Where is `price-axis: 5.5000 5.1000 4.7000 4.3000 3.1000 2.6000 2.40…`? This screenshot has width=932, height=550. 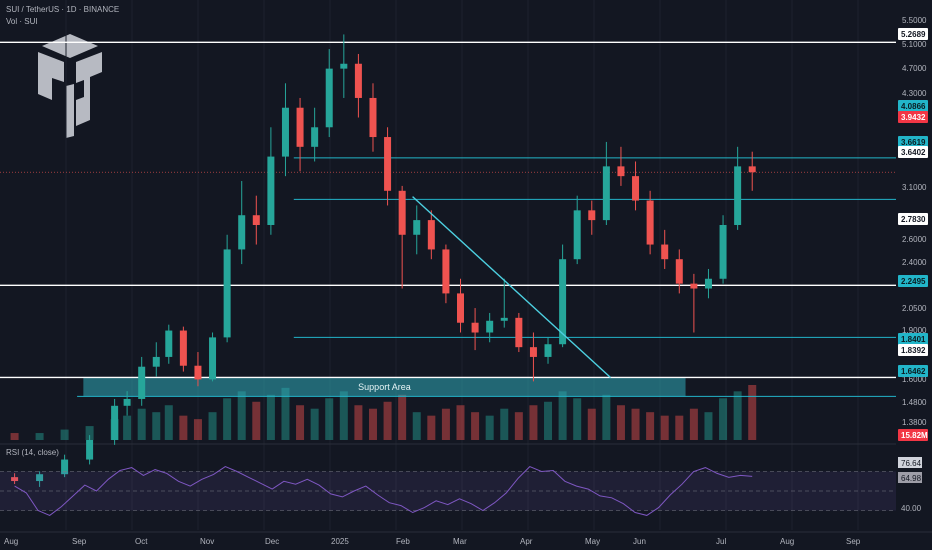
price-axis: 5.5000 5.1000 4.7000 4.3000 3.1000 2.6000 2.40… is located at coordinates (913, 264).